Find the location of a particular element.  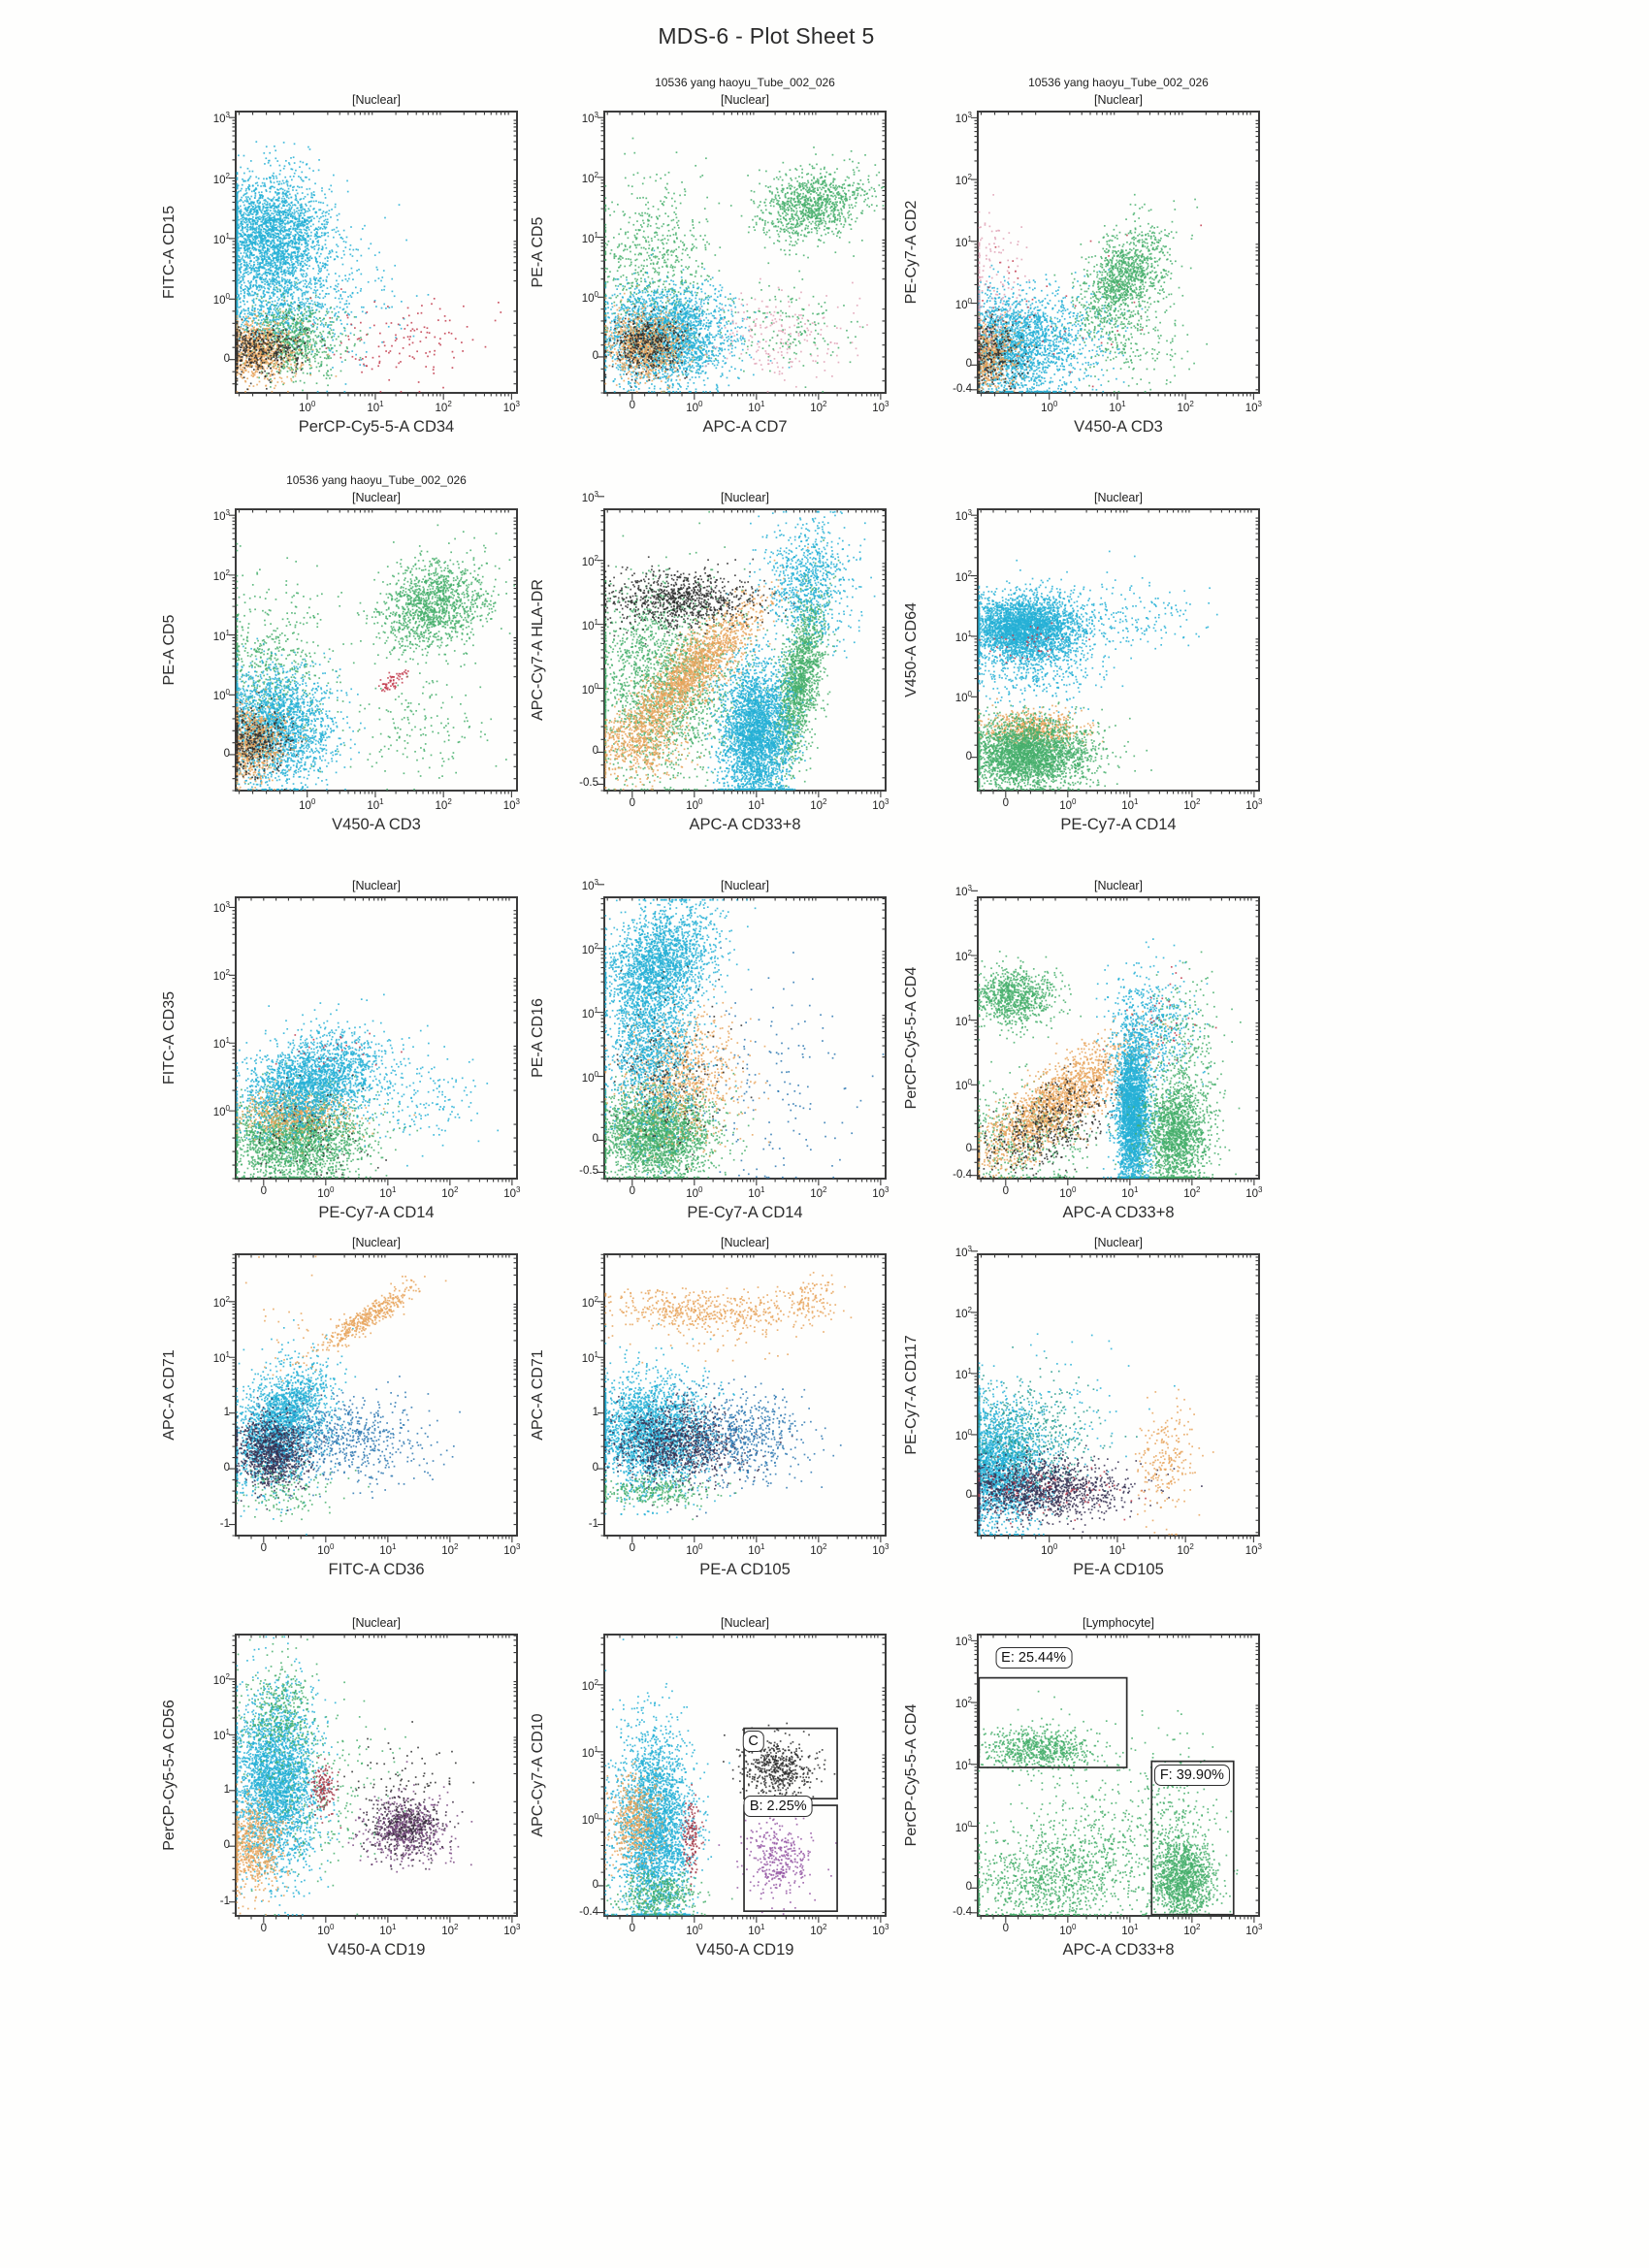

x-axis-label: FITC-A CD36 is located at coordinates (376, 1569).